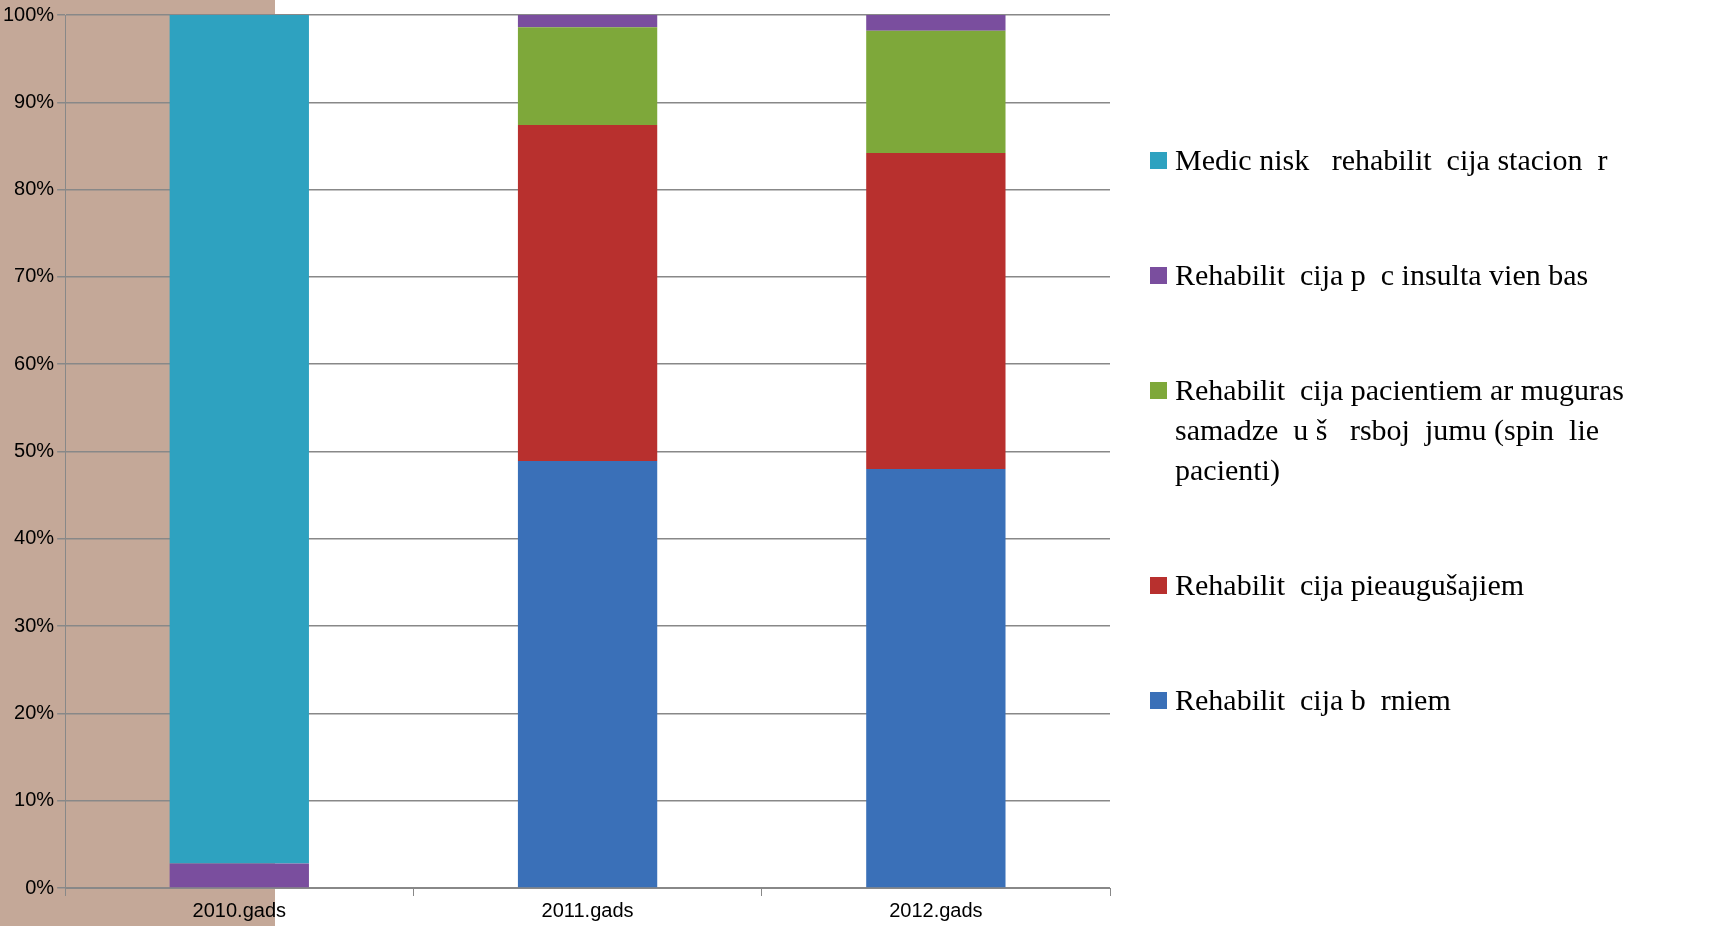  I want to click on legend-label: Rehabilit cija p c insulta vien bas, so click(1382, 275).